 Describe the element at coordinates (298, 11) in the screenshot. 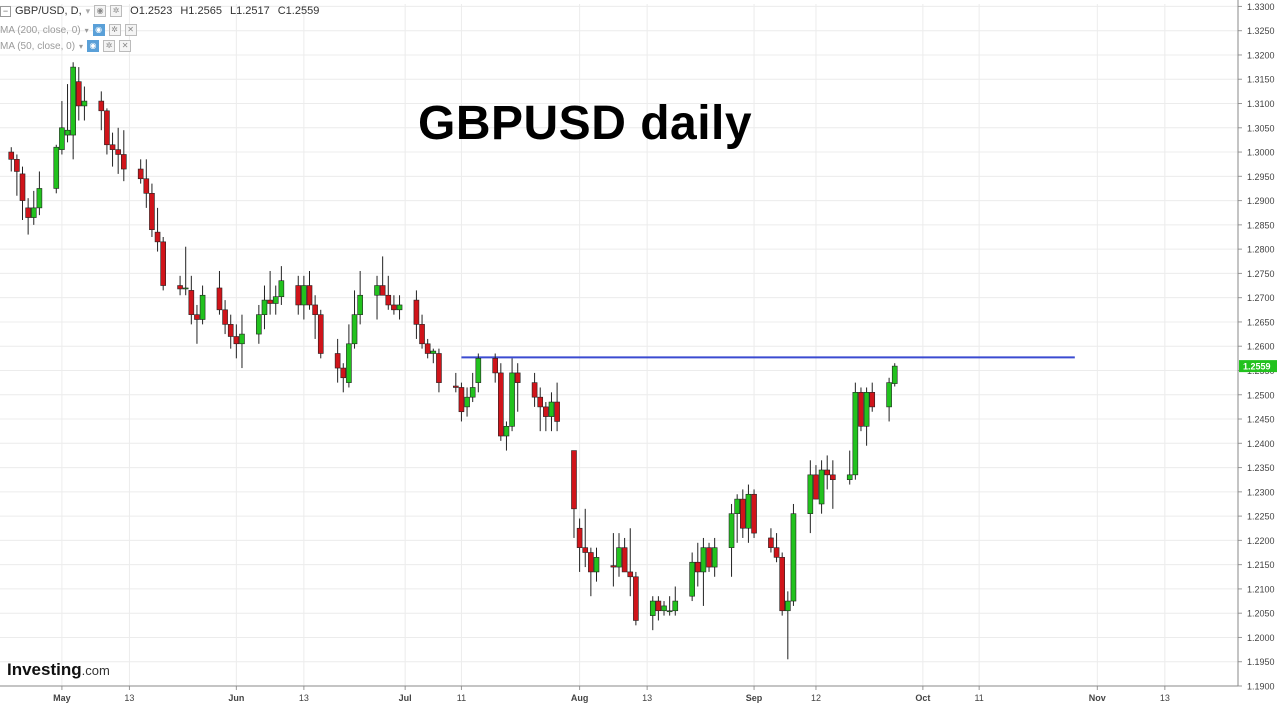

I see `ohlc-close: C1.2559` at that location.